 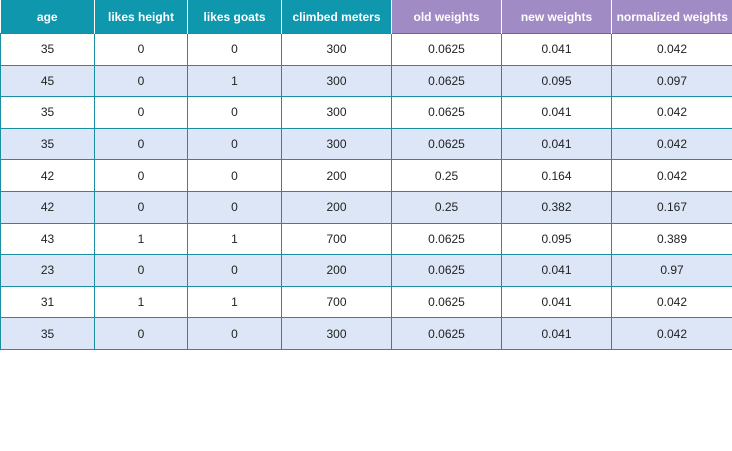 What do you see at coordinates (141, 17) in the screenshot?
I see `column-header-likes-height: likes height` at bounding box center [141, 17].